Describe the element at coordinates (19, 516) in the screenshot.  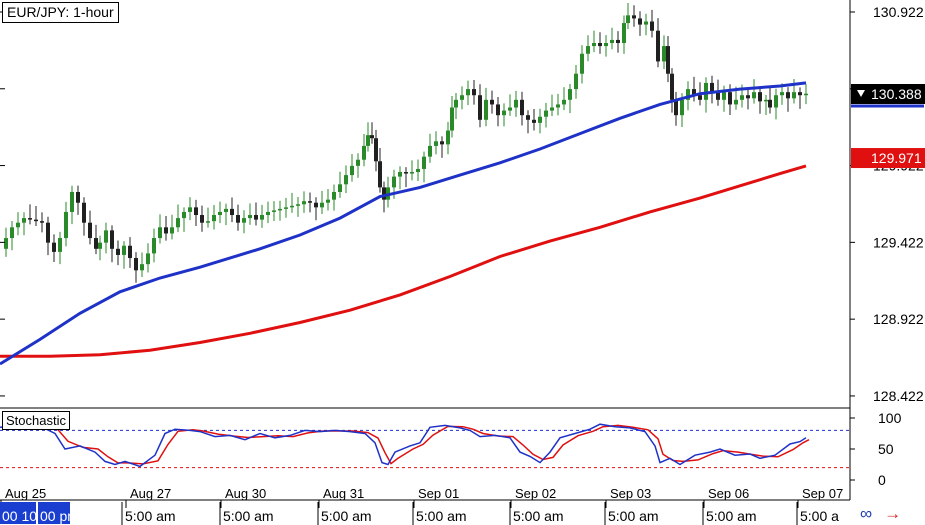
I see `time-label: 00 10` at that location.